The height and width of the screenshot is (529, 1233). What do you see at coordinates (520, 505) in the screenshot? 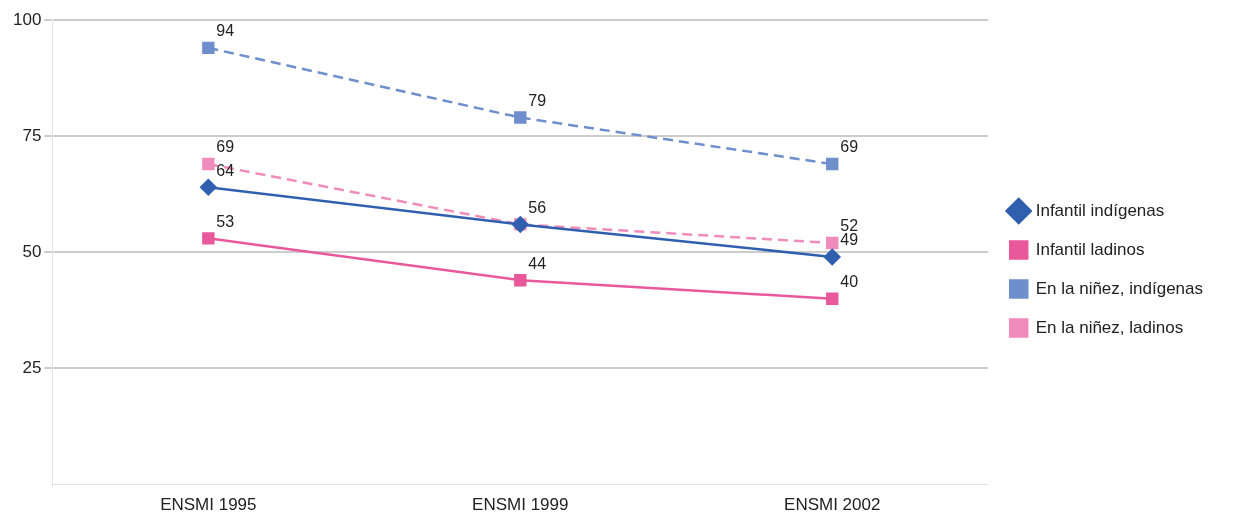
I see `x-tick-label: ENSMI 1999` at bounding box center [520, 505].